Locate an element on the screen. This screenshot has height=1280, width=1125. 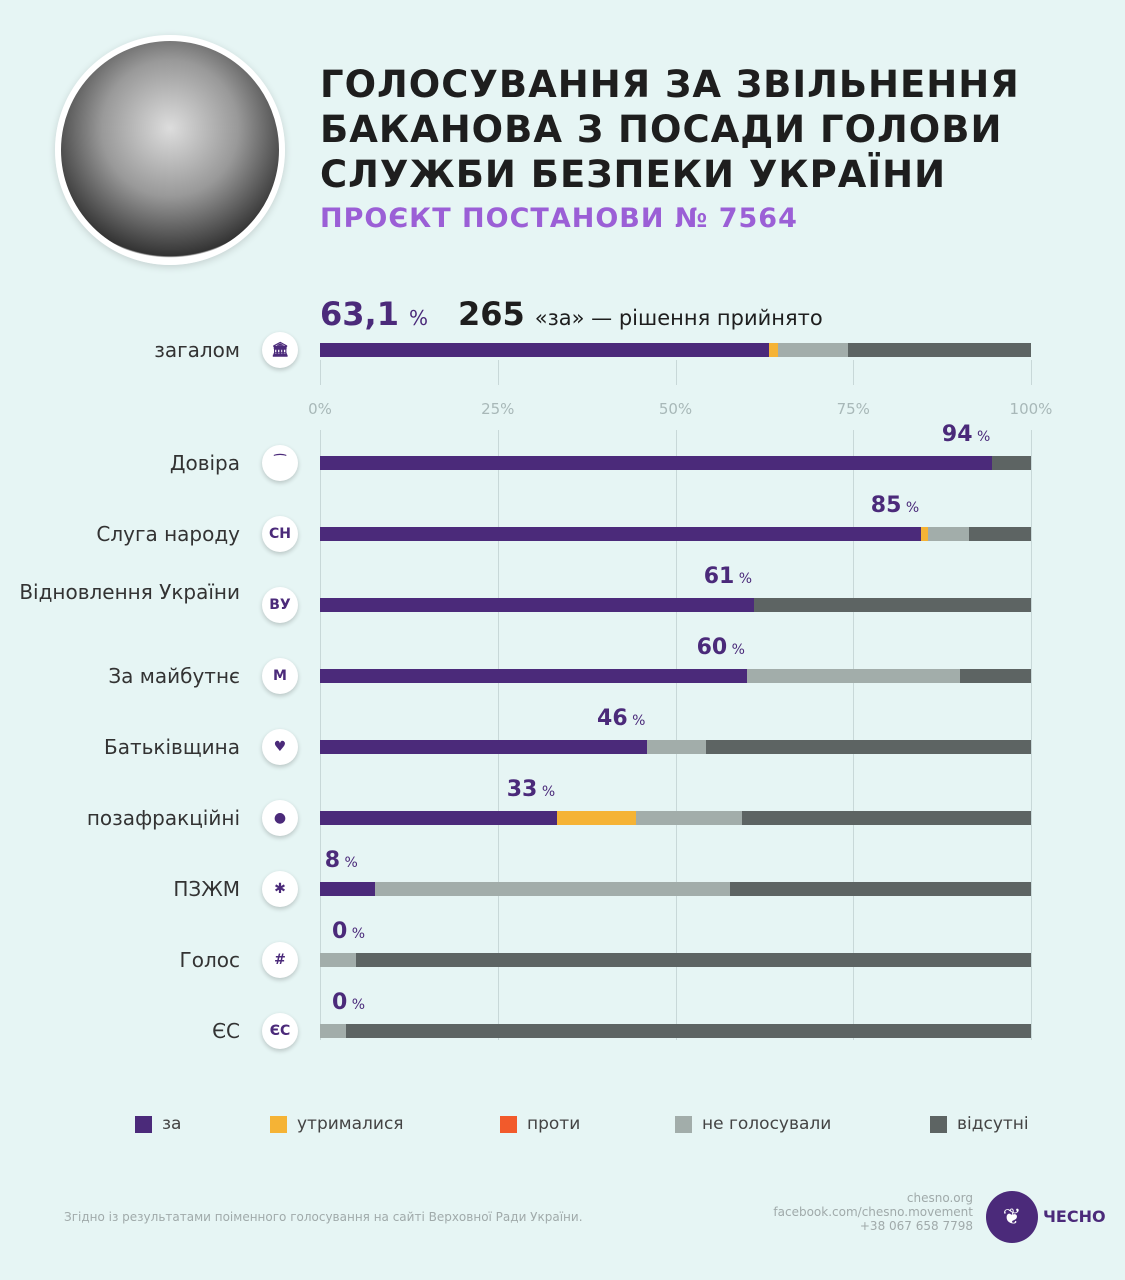
percent-value: 46 is located at coordinates (612, 718).